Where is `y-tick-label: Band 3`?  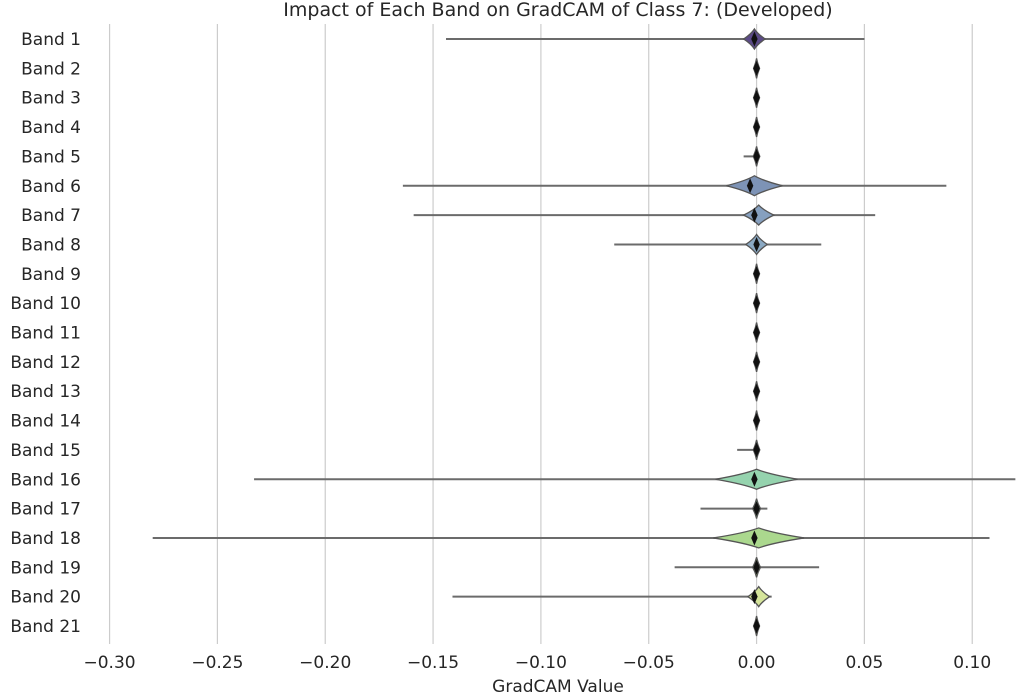
y-tick-label: Band 3 is located at coordinates (51, 99).